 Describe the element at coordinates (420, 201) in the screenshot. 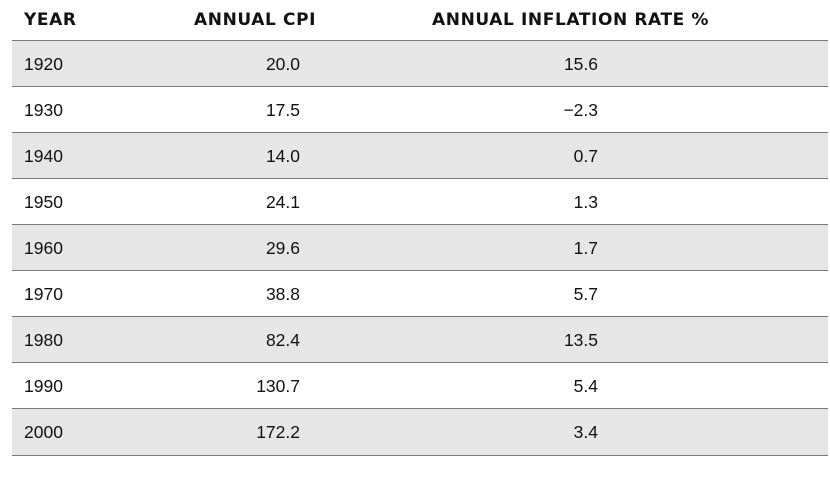

I see `table-row: 1950 24.1 1.3` at that location.